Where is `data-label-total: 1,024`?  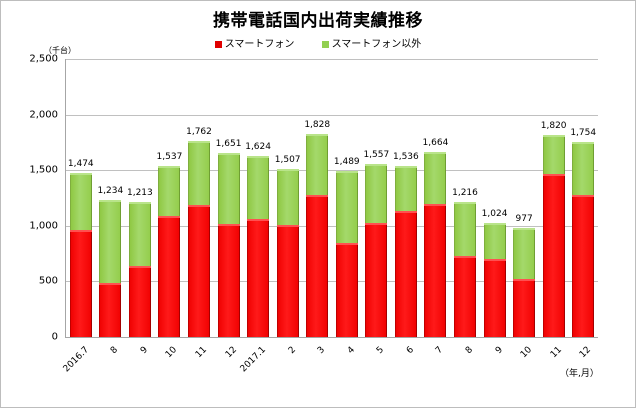 data-label-total: 1,024 is located at coordinates (494, 214).